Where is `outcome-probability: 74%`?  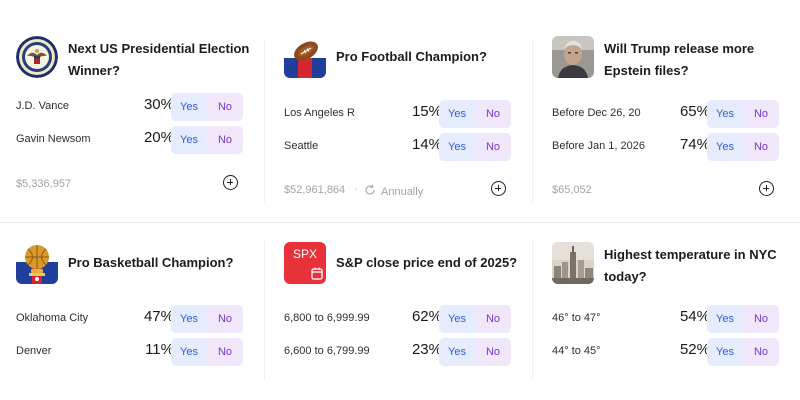
outcome-probability: 74% is located at coordinates (694, 144).